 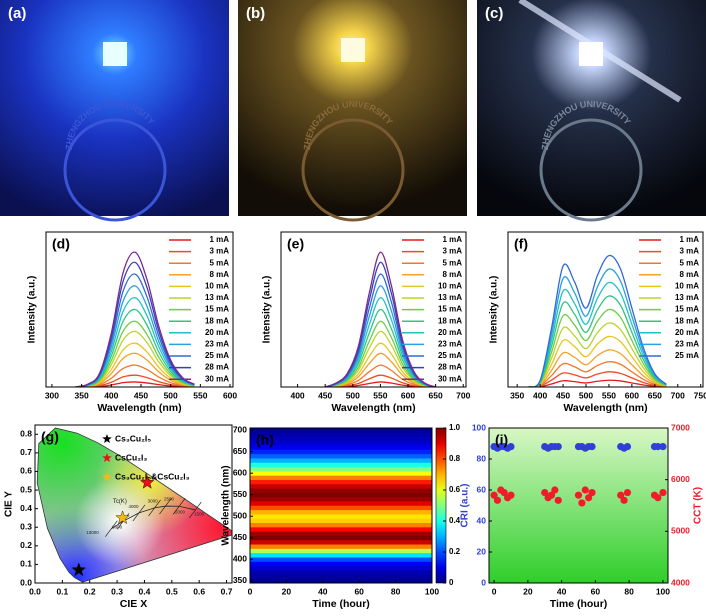 I want to click on x-tick-label: 300, so click(x=52, y=395).